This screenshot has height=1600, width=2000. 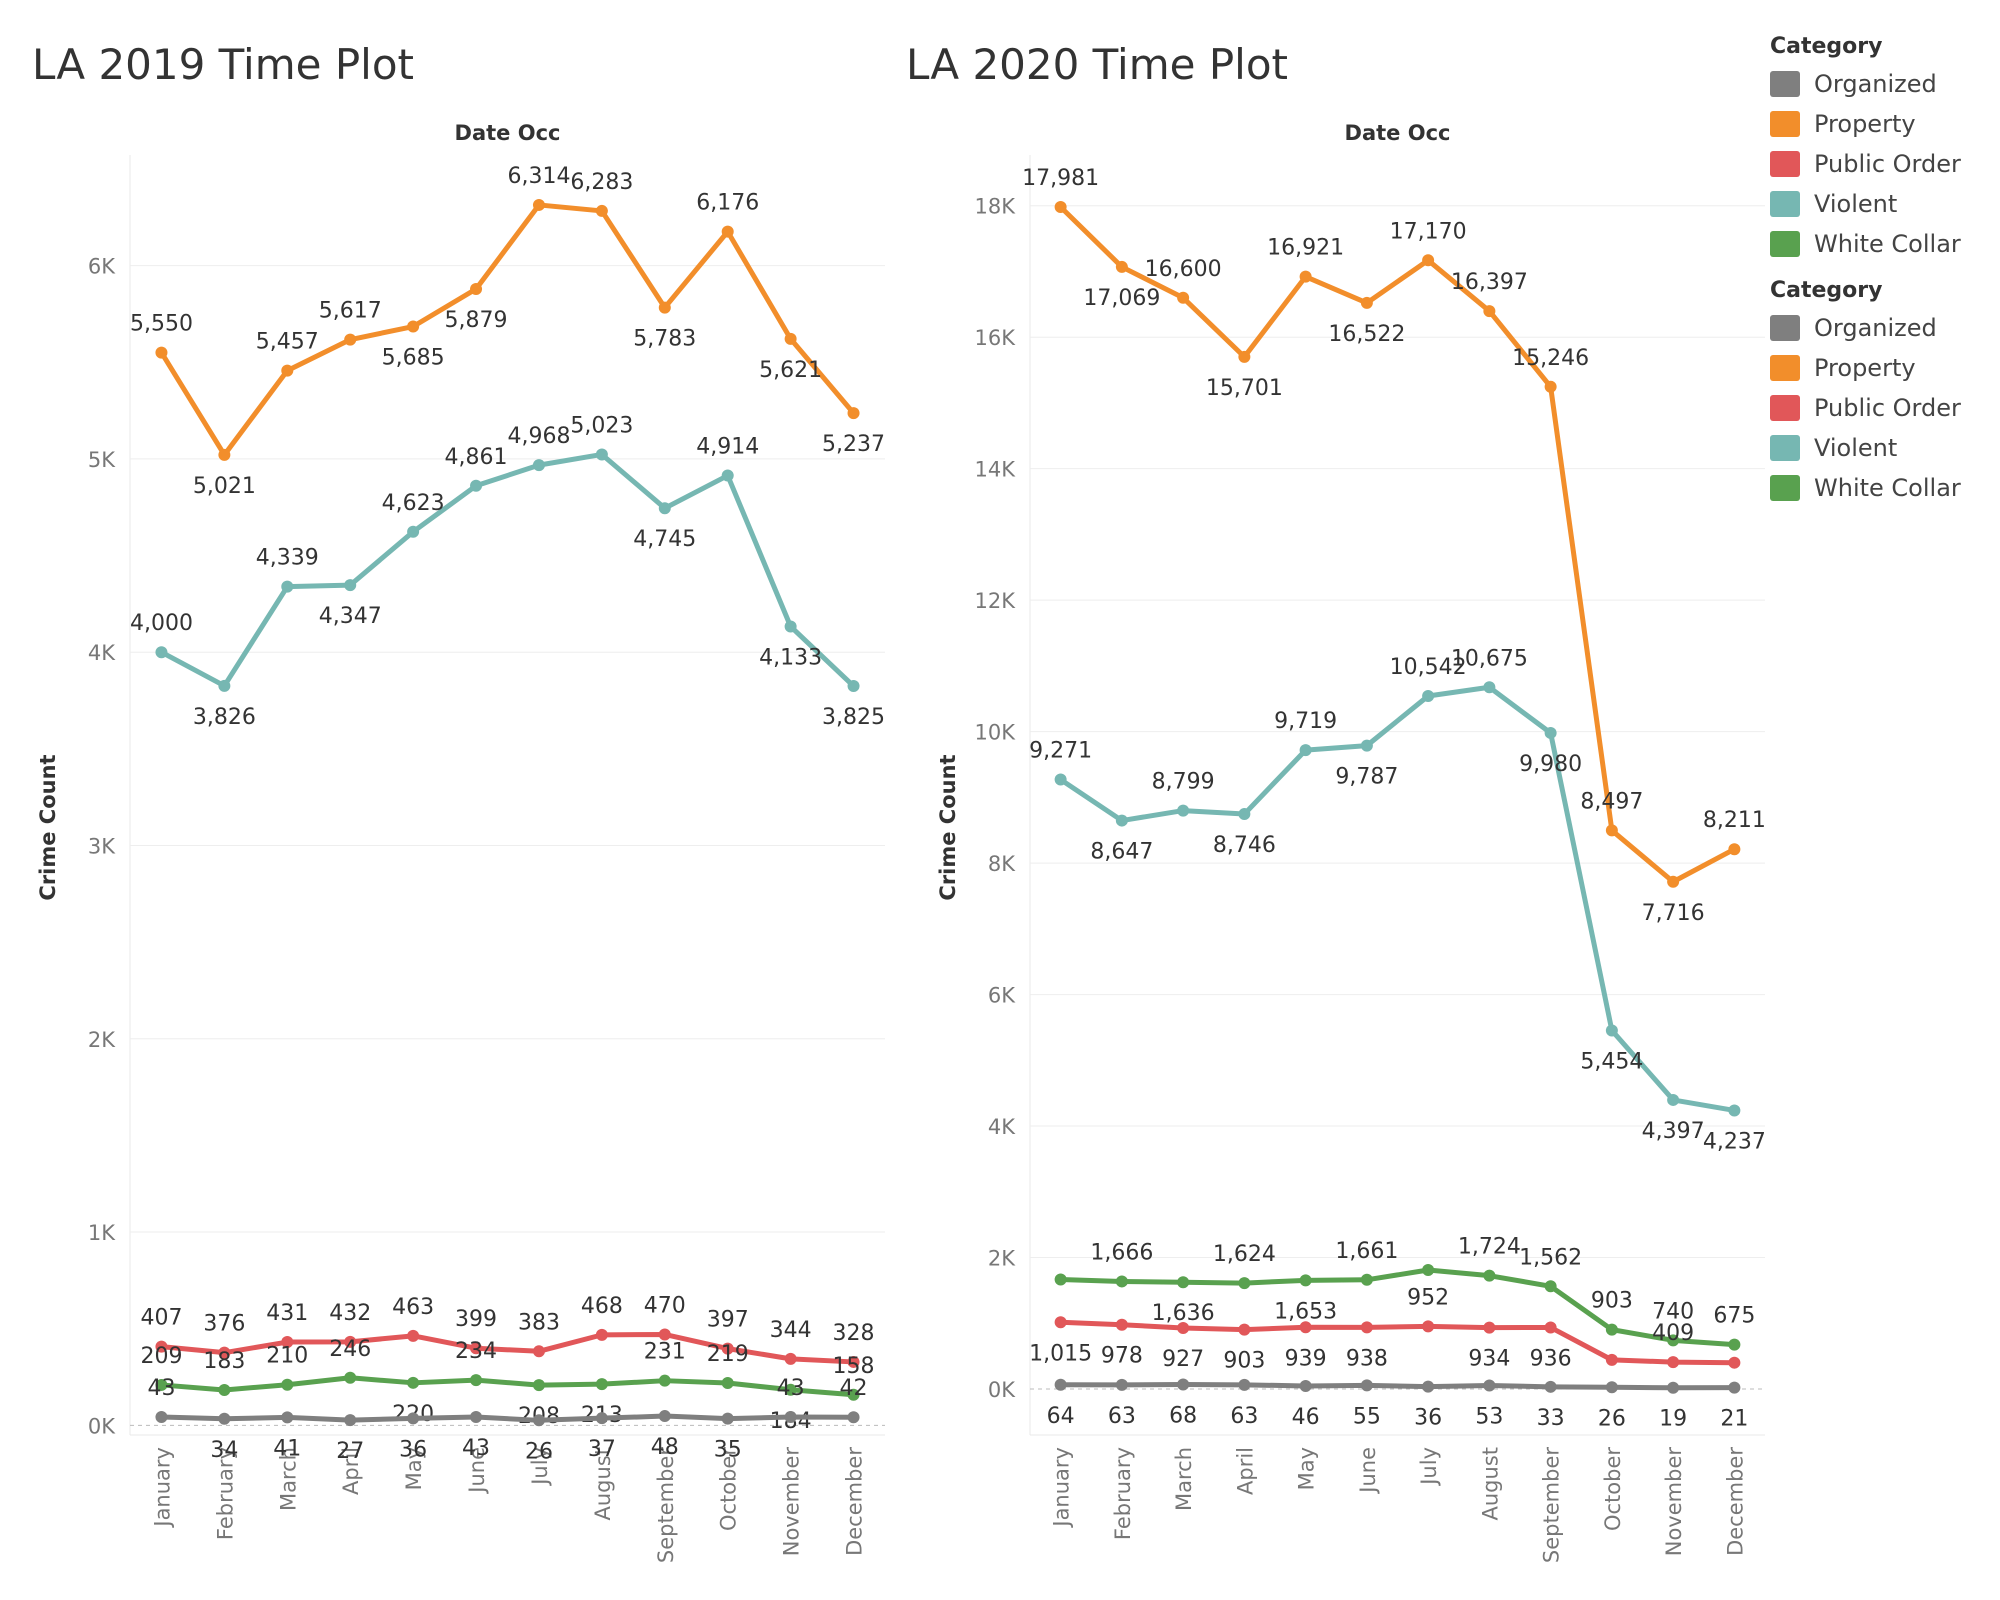 What do you see at coordinates (1062, 1488) in the screenshot?
I see `x-tick-label: January` at bounding box center [1062, 1488].